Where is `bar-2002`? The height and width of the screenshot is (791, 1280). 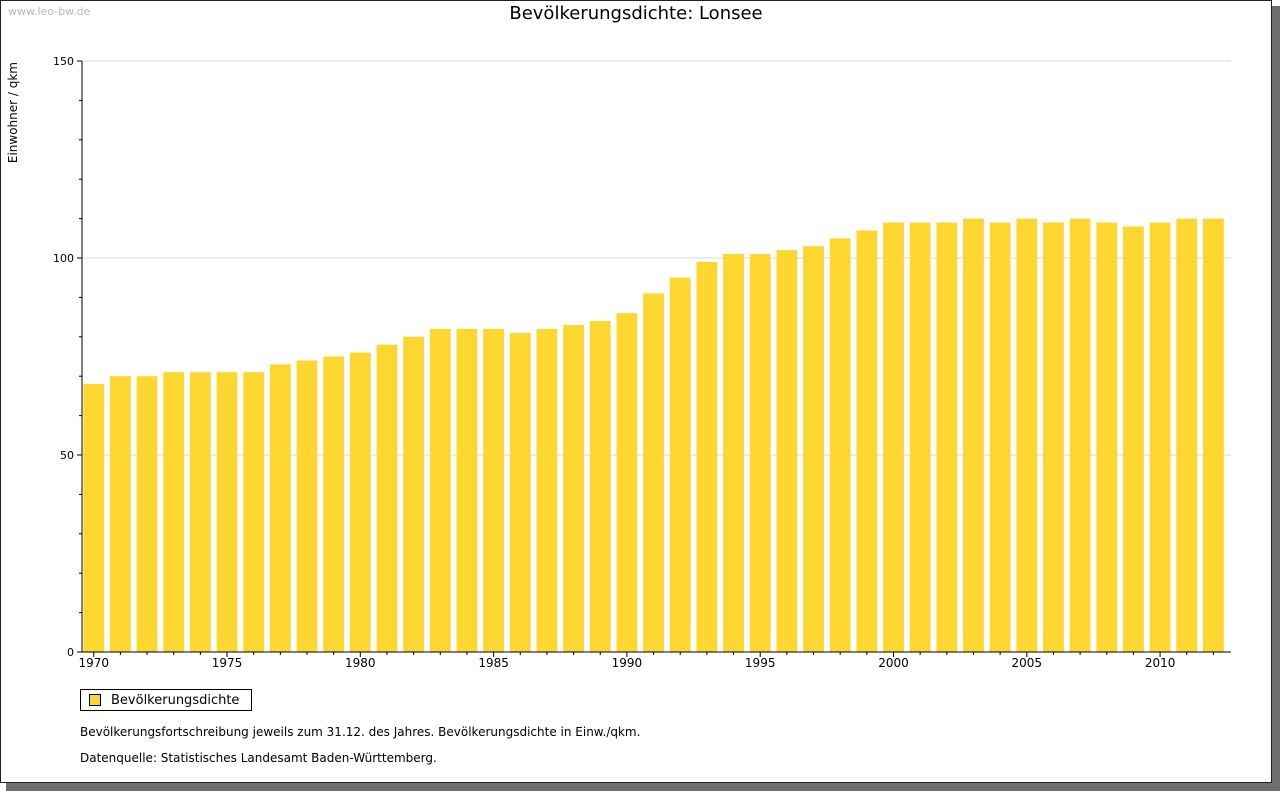
bar-2002 is located at coordinates (947, 437).